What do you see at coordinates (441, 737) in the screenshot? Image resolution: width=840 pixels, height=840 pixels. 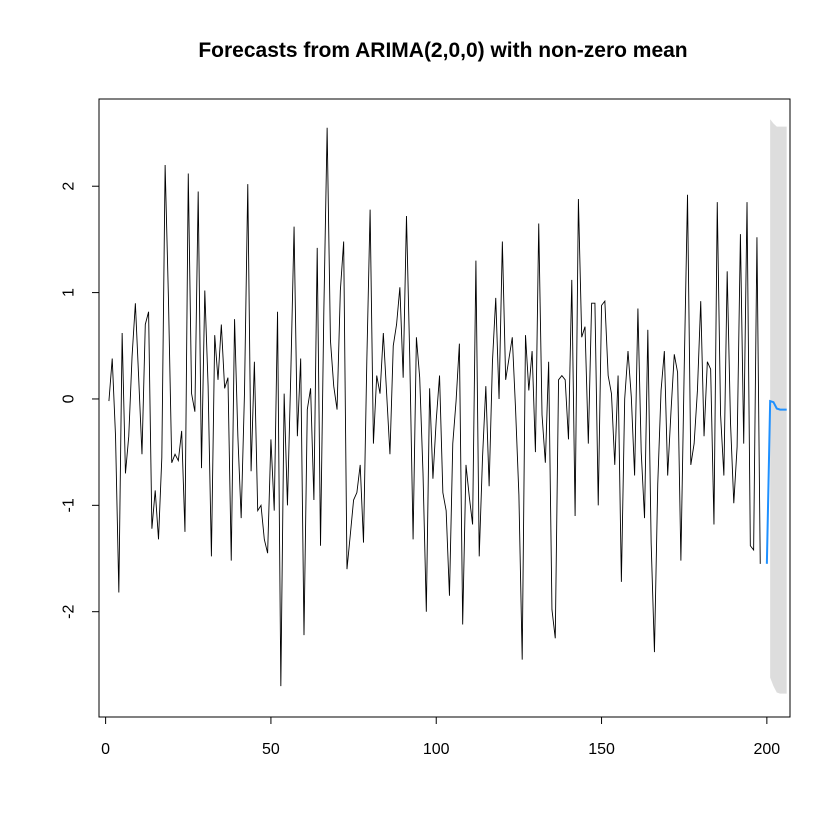 I see `x-axis: 0 50 100 150 200` at bounding box center [441, 737].